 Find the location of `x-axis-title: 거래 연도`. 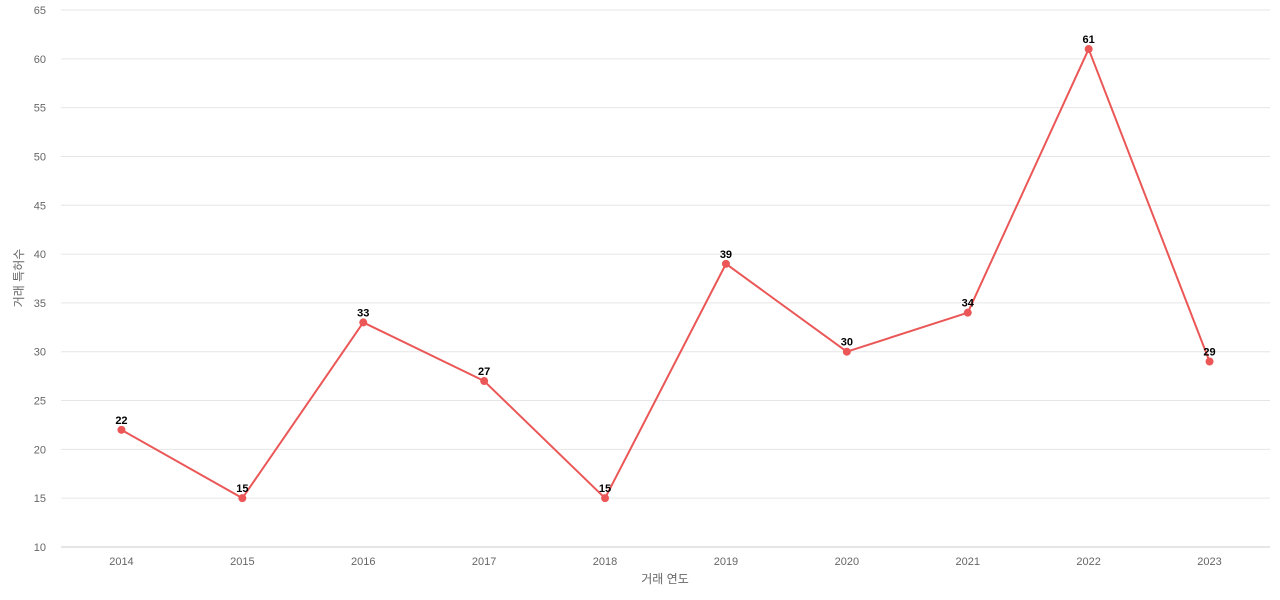

x-axis-title: 거래 연도 is located at coordinates (665, 579).